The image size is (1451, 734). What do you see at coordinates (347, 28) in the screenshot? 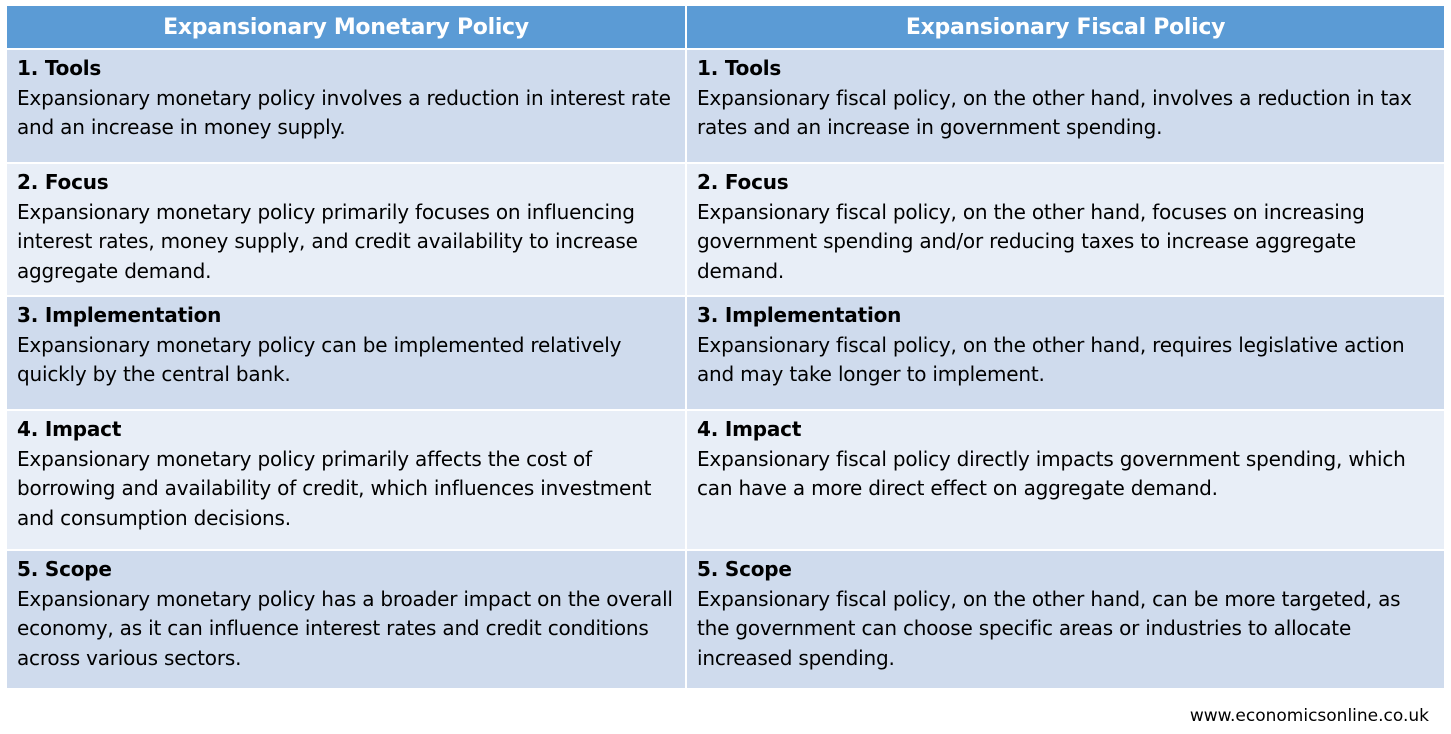
I see `monetary-column-header: Expansionary Monetary Policy` at bounding box center [347, 28].